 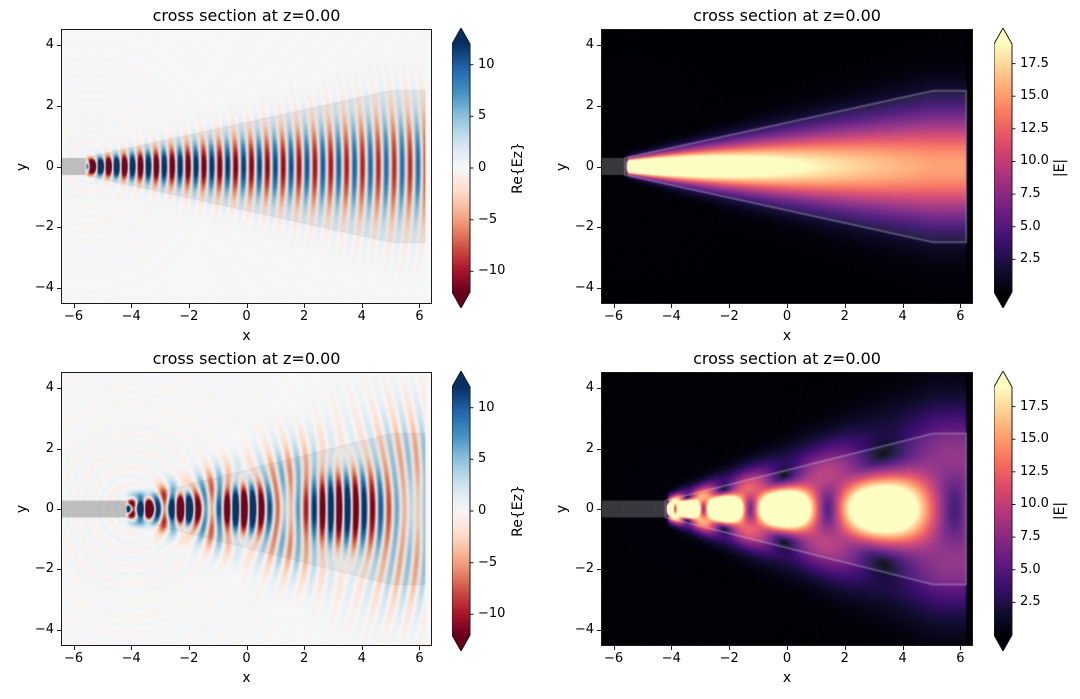 I want to click on colorbar-tick-label: 17.5, so click(x=1034, y=406).